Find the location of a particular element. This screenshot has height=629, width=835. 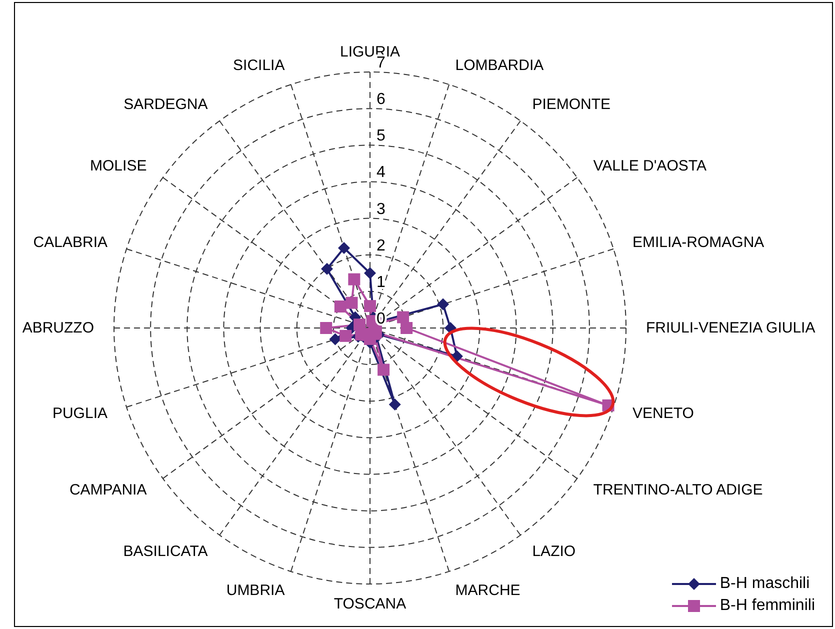

spoke-label: VENETO is located at coordinates (663, 413).